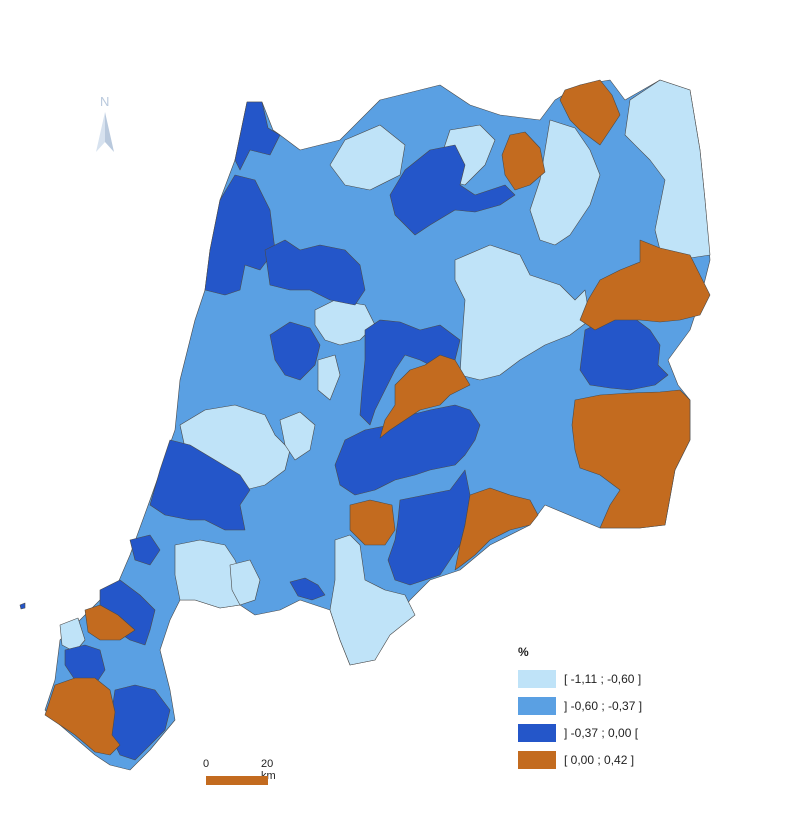  What do you see at coordinates (22, 606) in the screenshot?
I see `islet` at bounding box center [22, 606].